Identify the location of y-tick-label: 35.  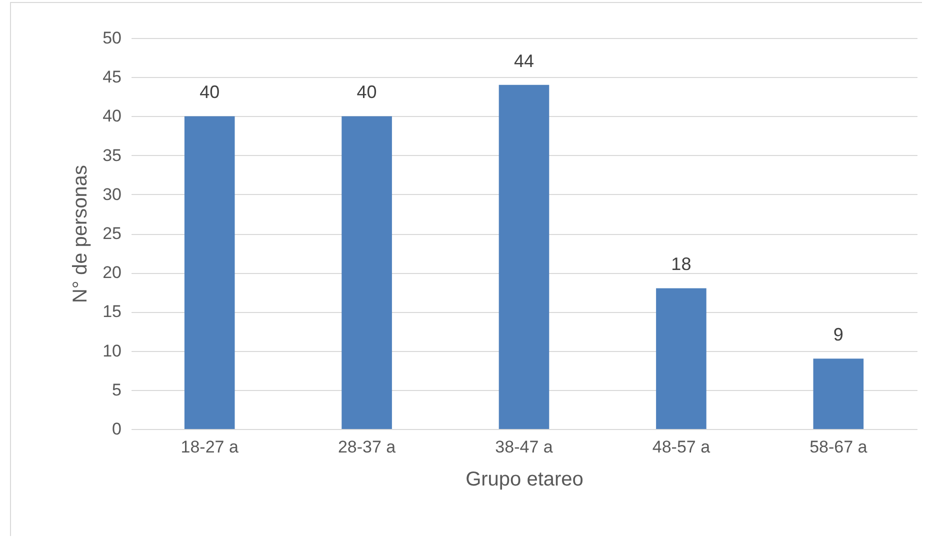
(112, 155).